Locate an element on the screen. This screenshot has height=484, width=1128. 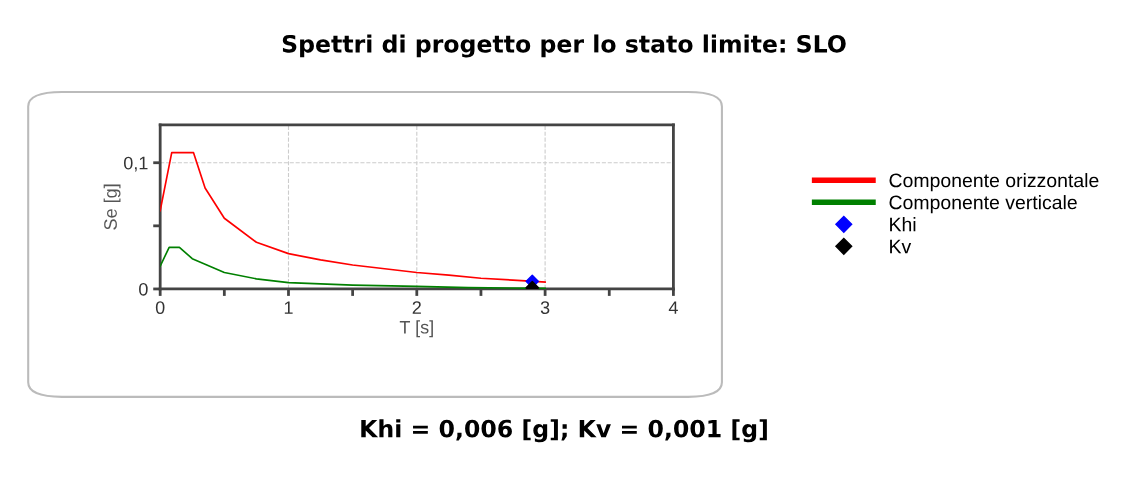
chart-title: Spettri di progetto per lo stato limite: SLO is located at coordinates (564, 46).